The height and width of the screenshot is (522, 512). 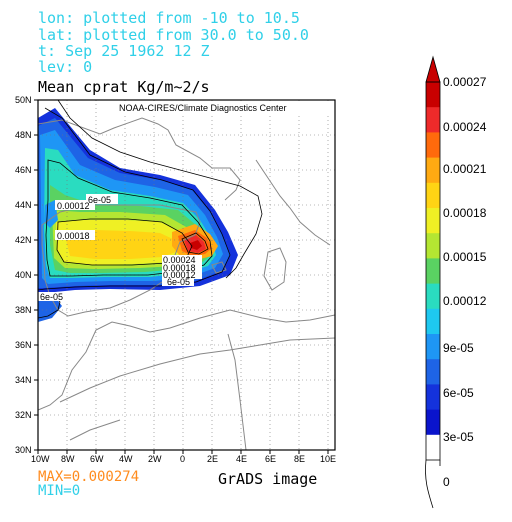 What do you see at coordinates (458, 348) in the screenshot?
I see `colorbar-label: 9e-05` at bounding box center [458, 348].